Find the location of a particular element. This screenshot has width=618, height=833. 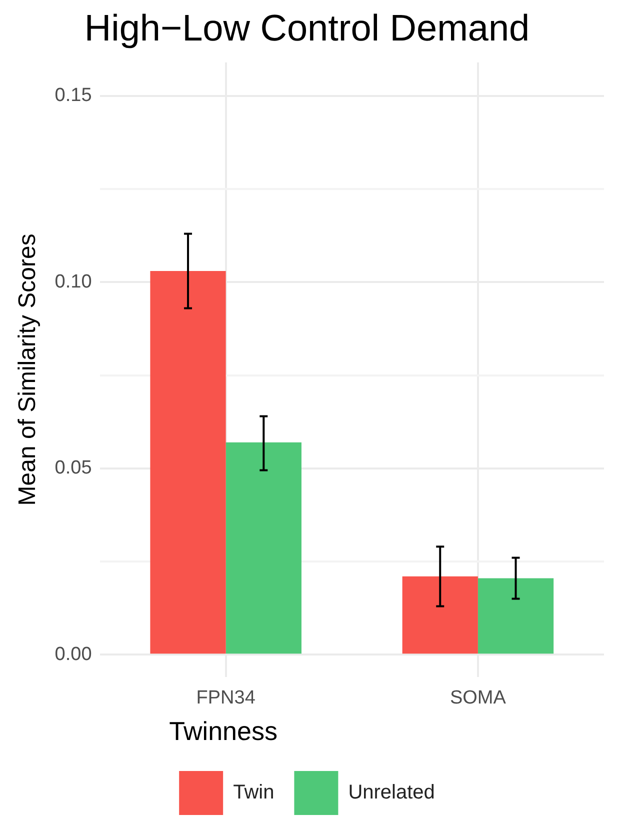

x-tick-label: FPN34 is located at coordinates (226, 698).